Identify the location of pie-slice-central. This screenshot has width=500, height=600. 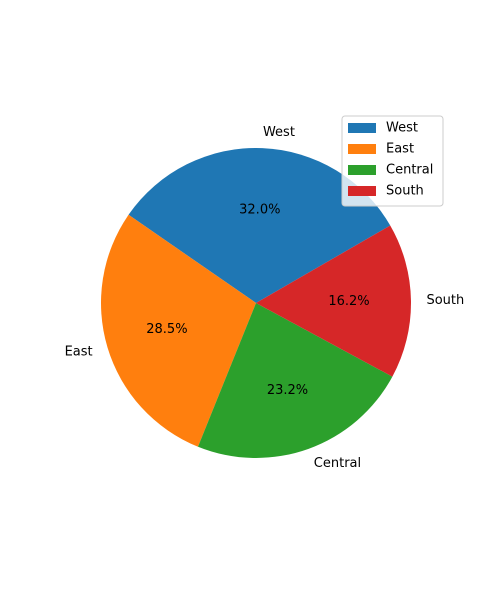
(295, 380).